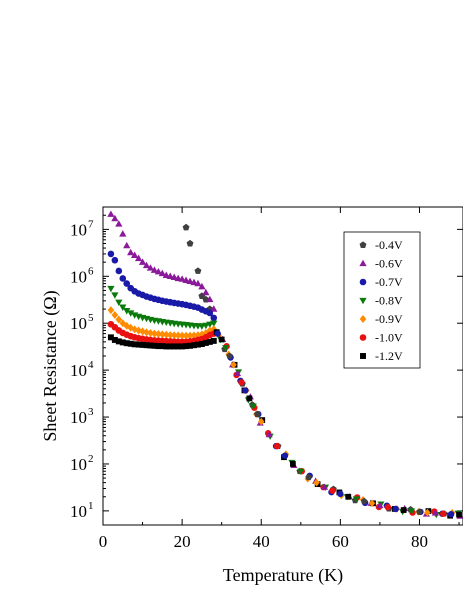 The height and width of the screenshot is (599, 463). Describe the element at coordinates (283, 575) in the screenshot. I see `x-axis-label: Temperature (K)` at that location.